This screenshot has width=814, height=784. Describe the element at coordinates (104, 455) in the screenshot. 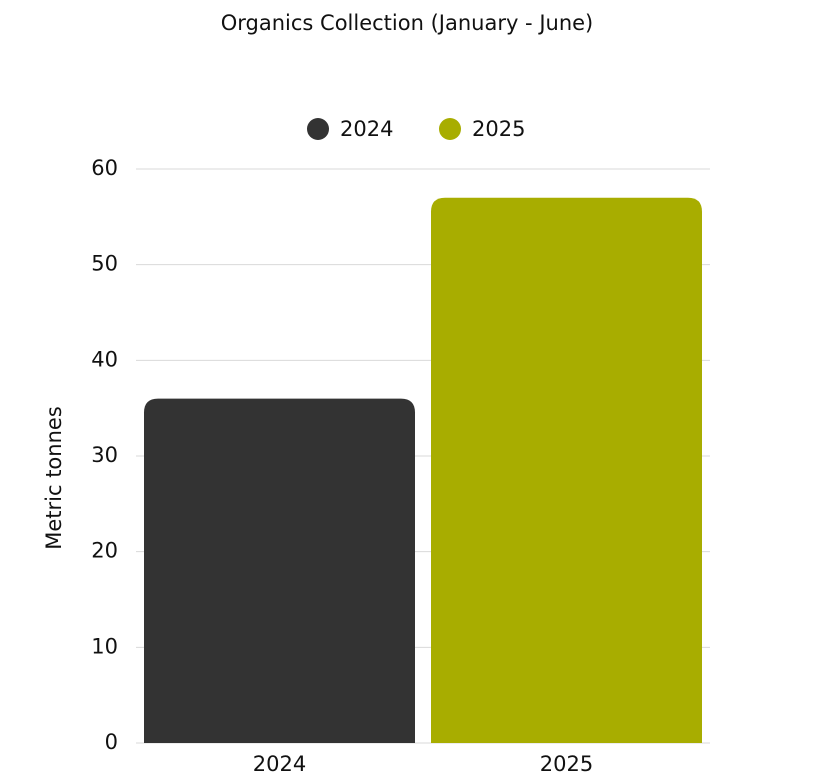

I see `y-tick-label: 30` at that location.